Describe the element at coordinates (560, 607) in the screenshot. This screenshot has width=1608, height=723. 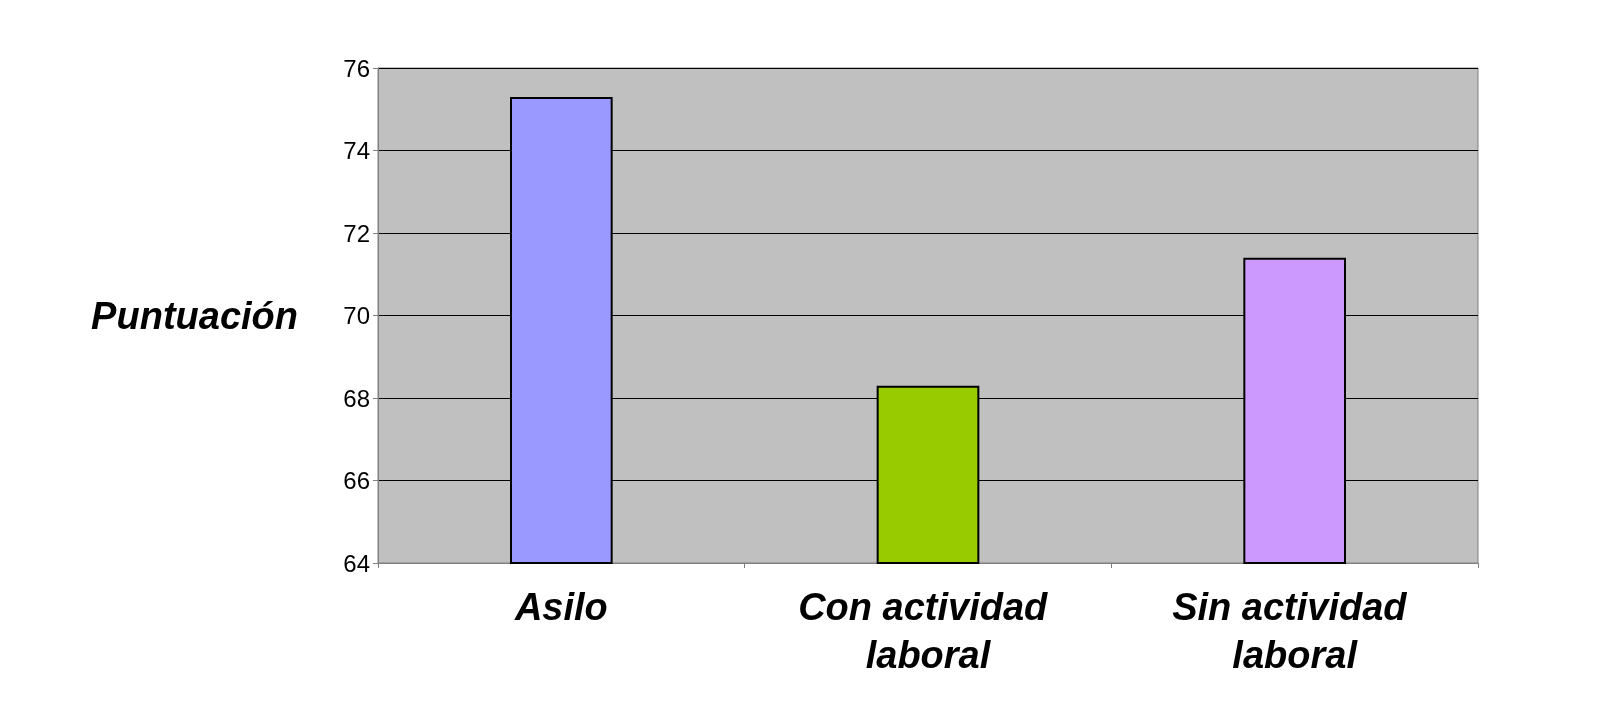
I see `x-tick-label: Asilo` at that location.